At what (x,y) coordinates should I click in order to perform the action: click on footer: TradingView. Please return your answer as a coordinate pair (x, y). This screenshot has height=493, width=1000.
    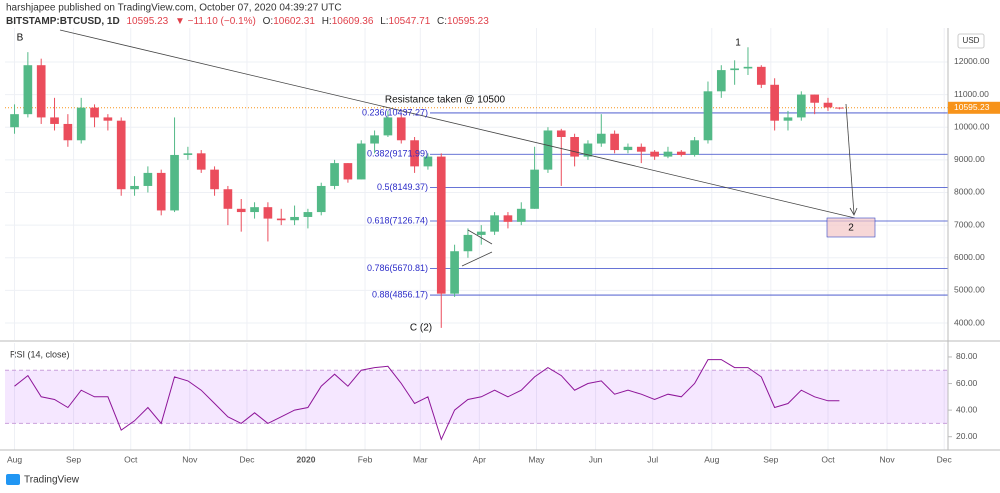
    Looking at the image, I should click on (52, 480).